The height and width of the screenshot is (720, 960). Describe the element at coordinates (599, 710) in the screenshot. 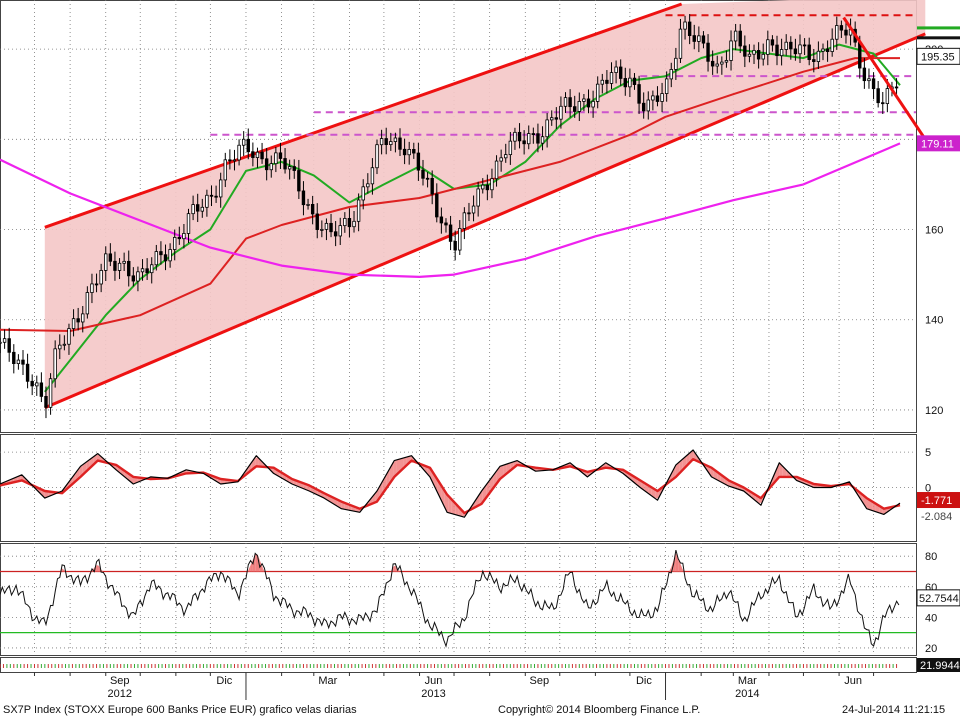

I see `copyright-text: Copyright© 2014 Bloomberg Finance L.P.` at that location.